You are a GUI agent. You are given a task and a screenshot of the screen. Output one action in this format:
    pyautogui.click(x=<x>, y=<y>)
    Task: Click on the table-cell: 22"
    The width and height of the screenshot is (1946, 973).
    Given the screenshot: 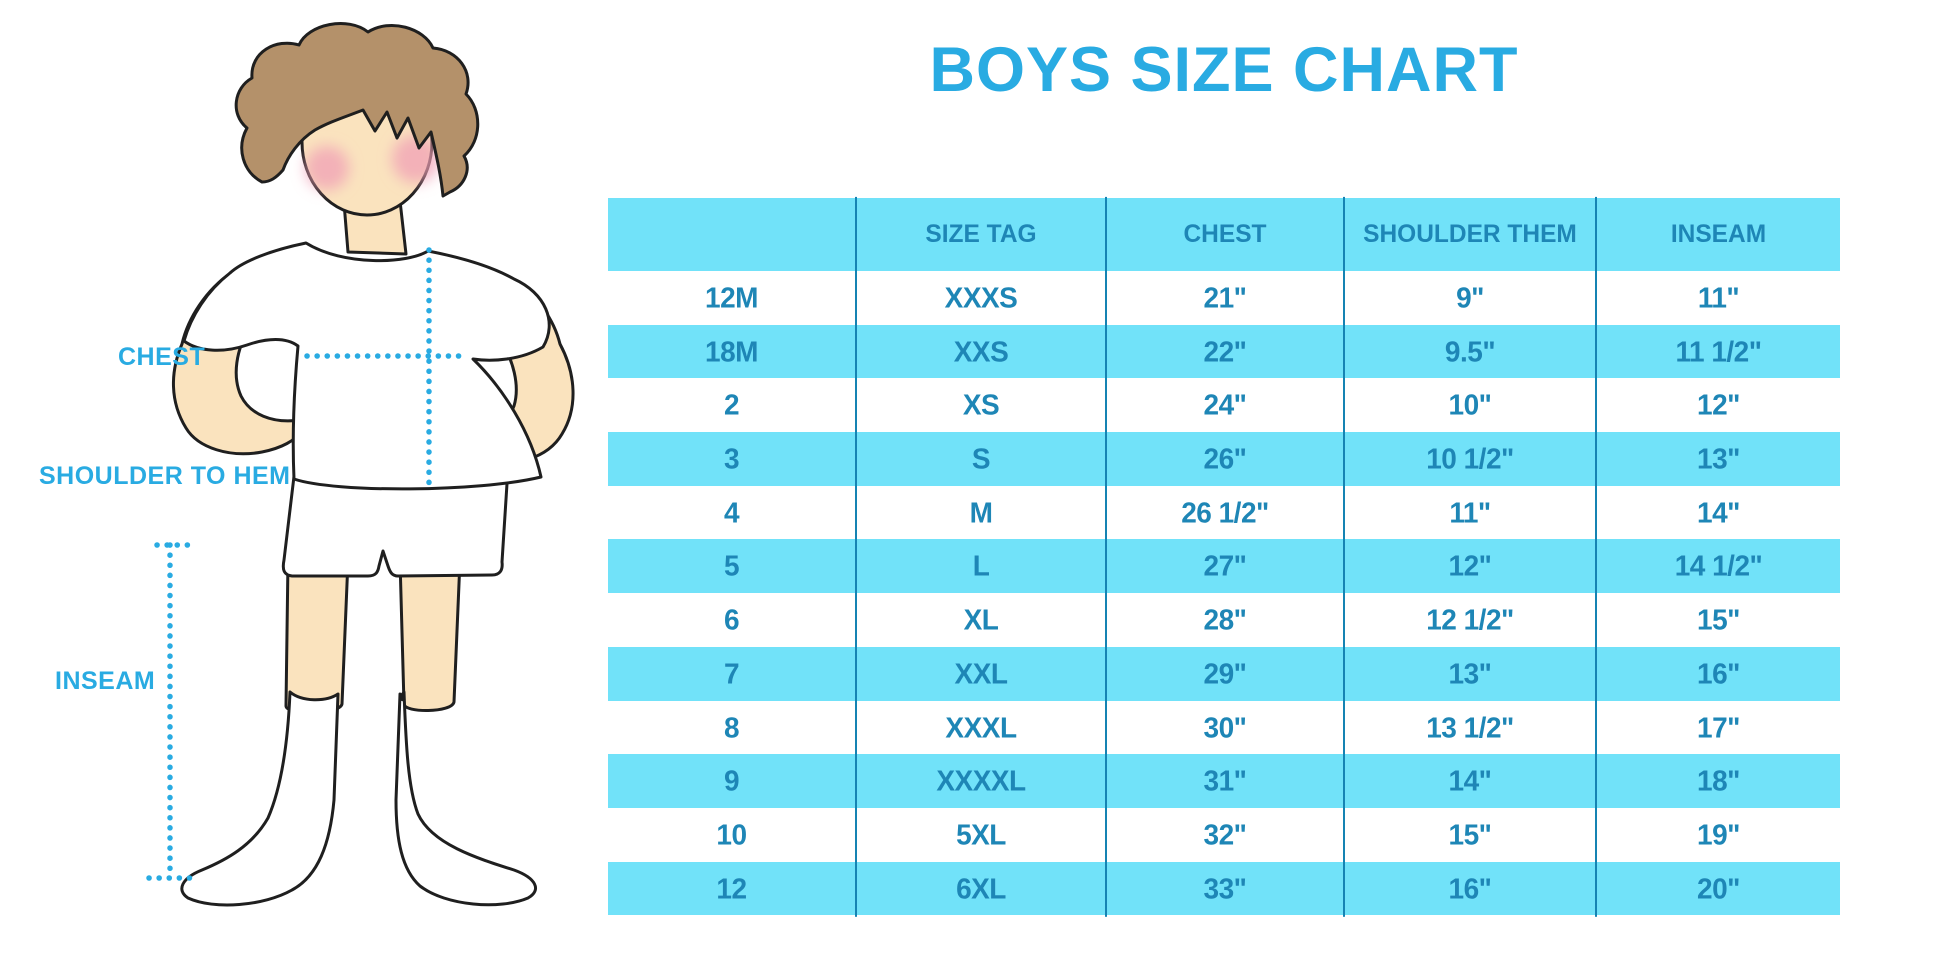 What is the action you would take?
    pyautogui.click(x=1224, y=351)
    